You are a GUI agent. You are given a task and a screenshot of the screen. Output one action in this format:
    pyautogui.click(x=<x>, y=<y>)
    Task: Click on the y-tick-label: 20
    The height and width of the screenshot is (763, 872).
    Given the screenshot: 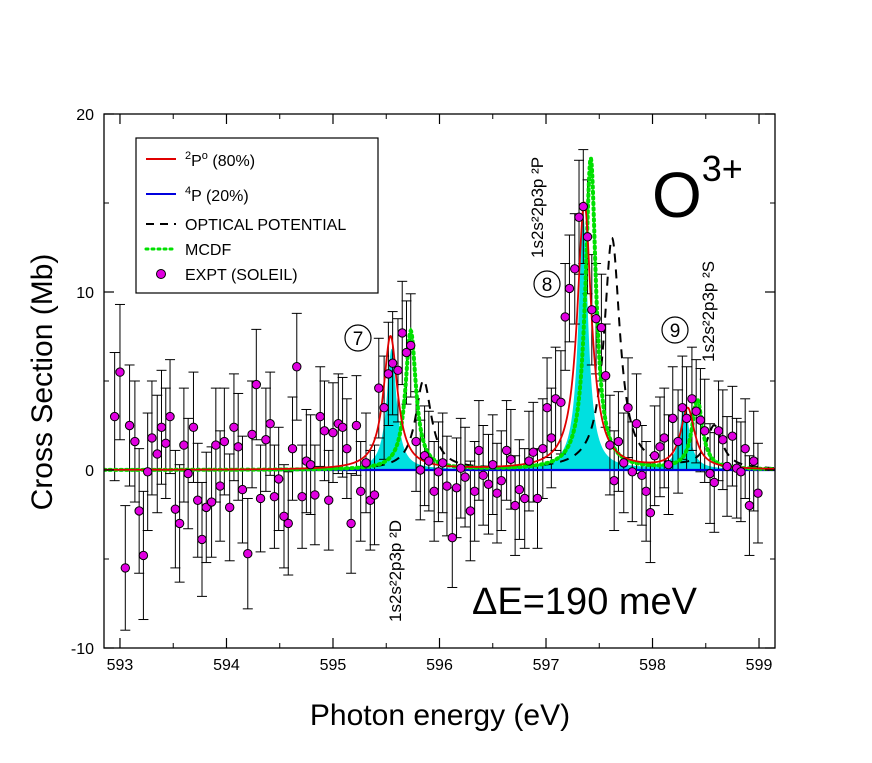 What is the action you would take?
    pyautogui.click(x=85, y=115)
    